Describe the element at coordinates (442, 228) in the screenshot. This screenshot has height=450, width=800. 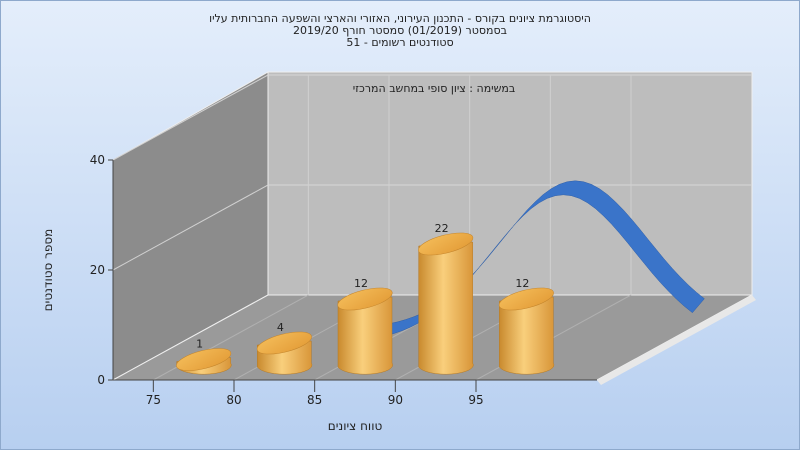
I see `bar-label: 22` at that location.